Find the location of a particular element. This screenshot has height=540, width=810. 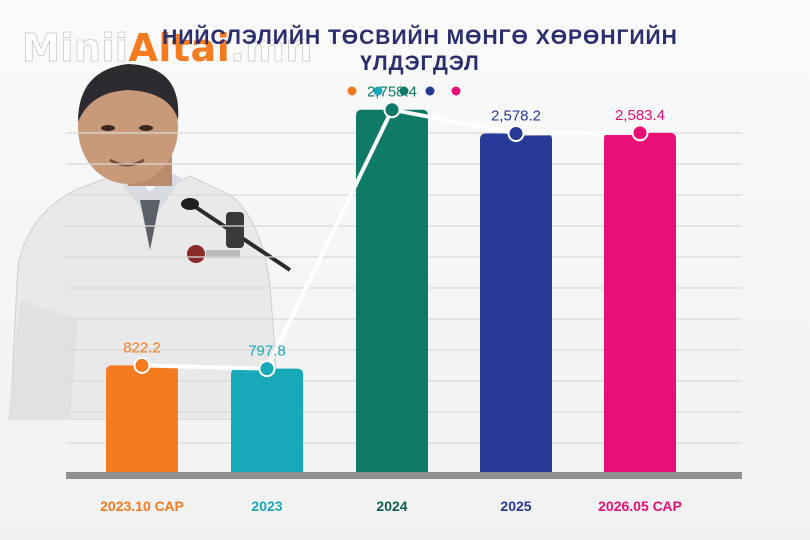

brand-logo: MiniiAltai.mn is located at coordinates (167, 48).